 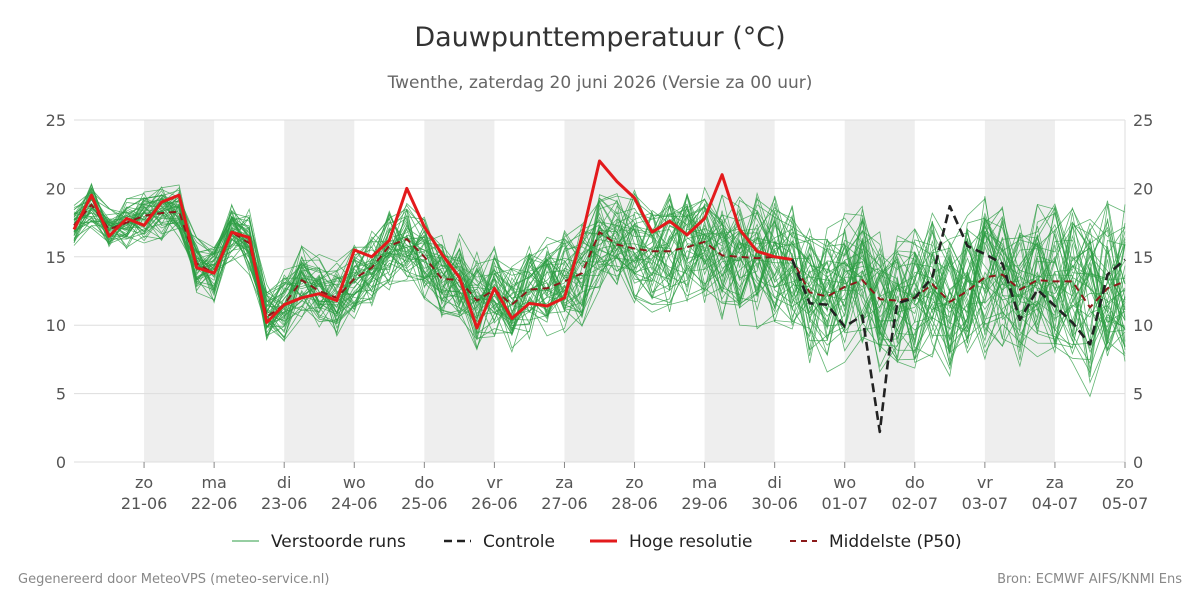 I want to click on x-tick-date: 04-07, so click(x=1055, y=503).